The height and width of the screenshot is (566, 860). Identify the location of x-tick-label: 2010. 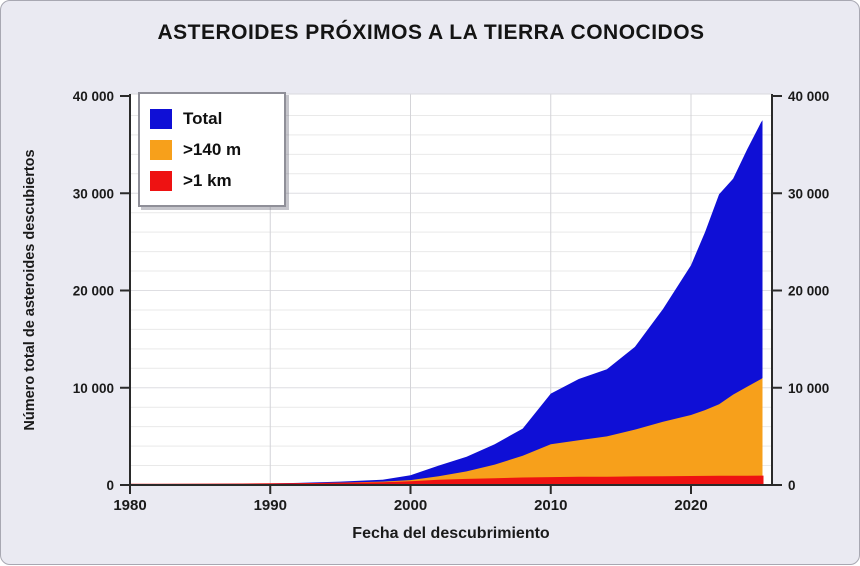
(550, 505).